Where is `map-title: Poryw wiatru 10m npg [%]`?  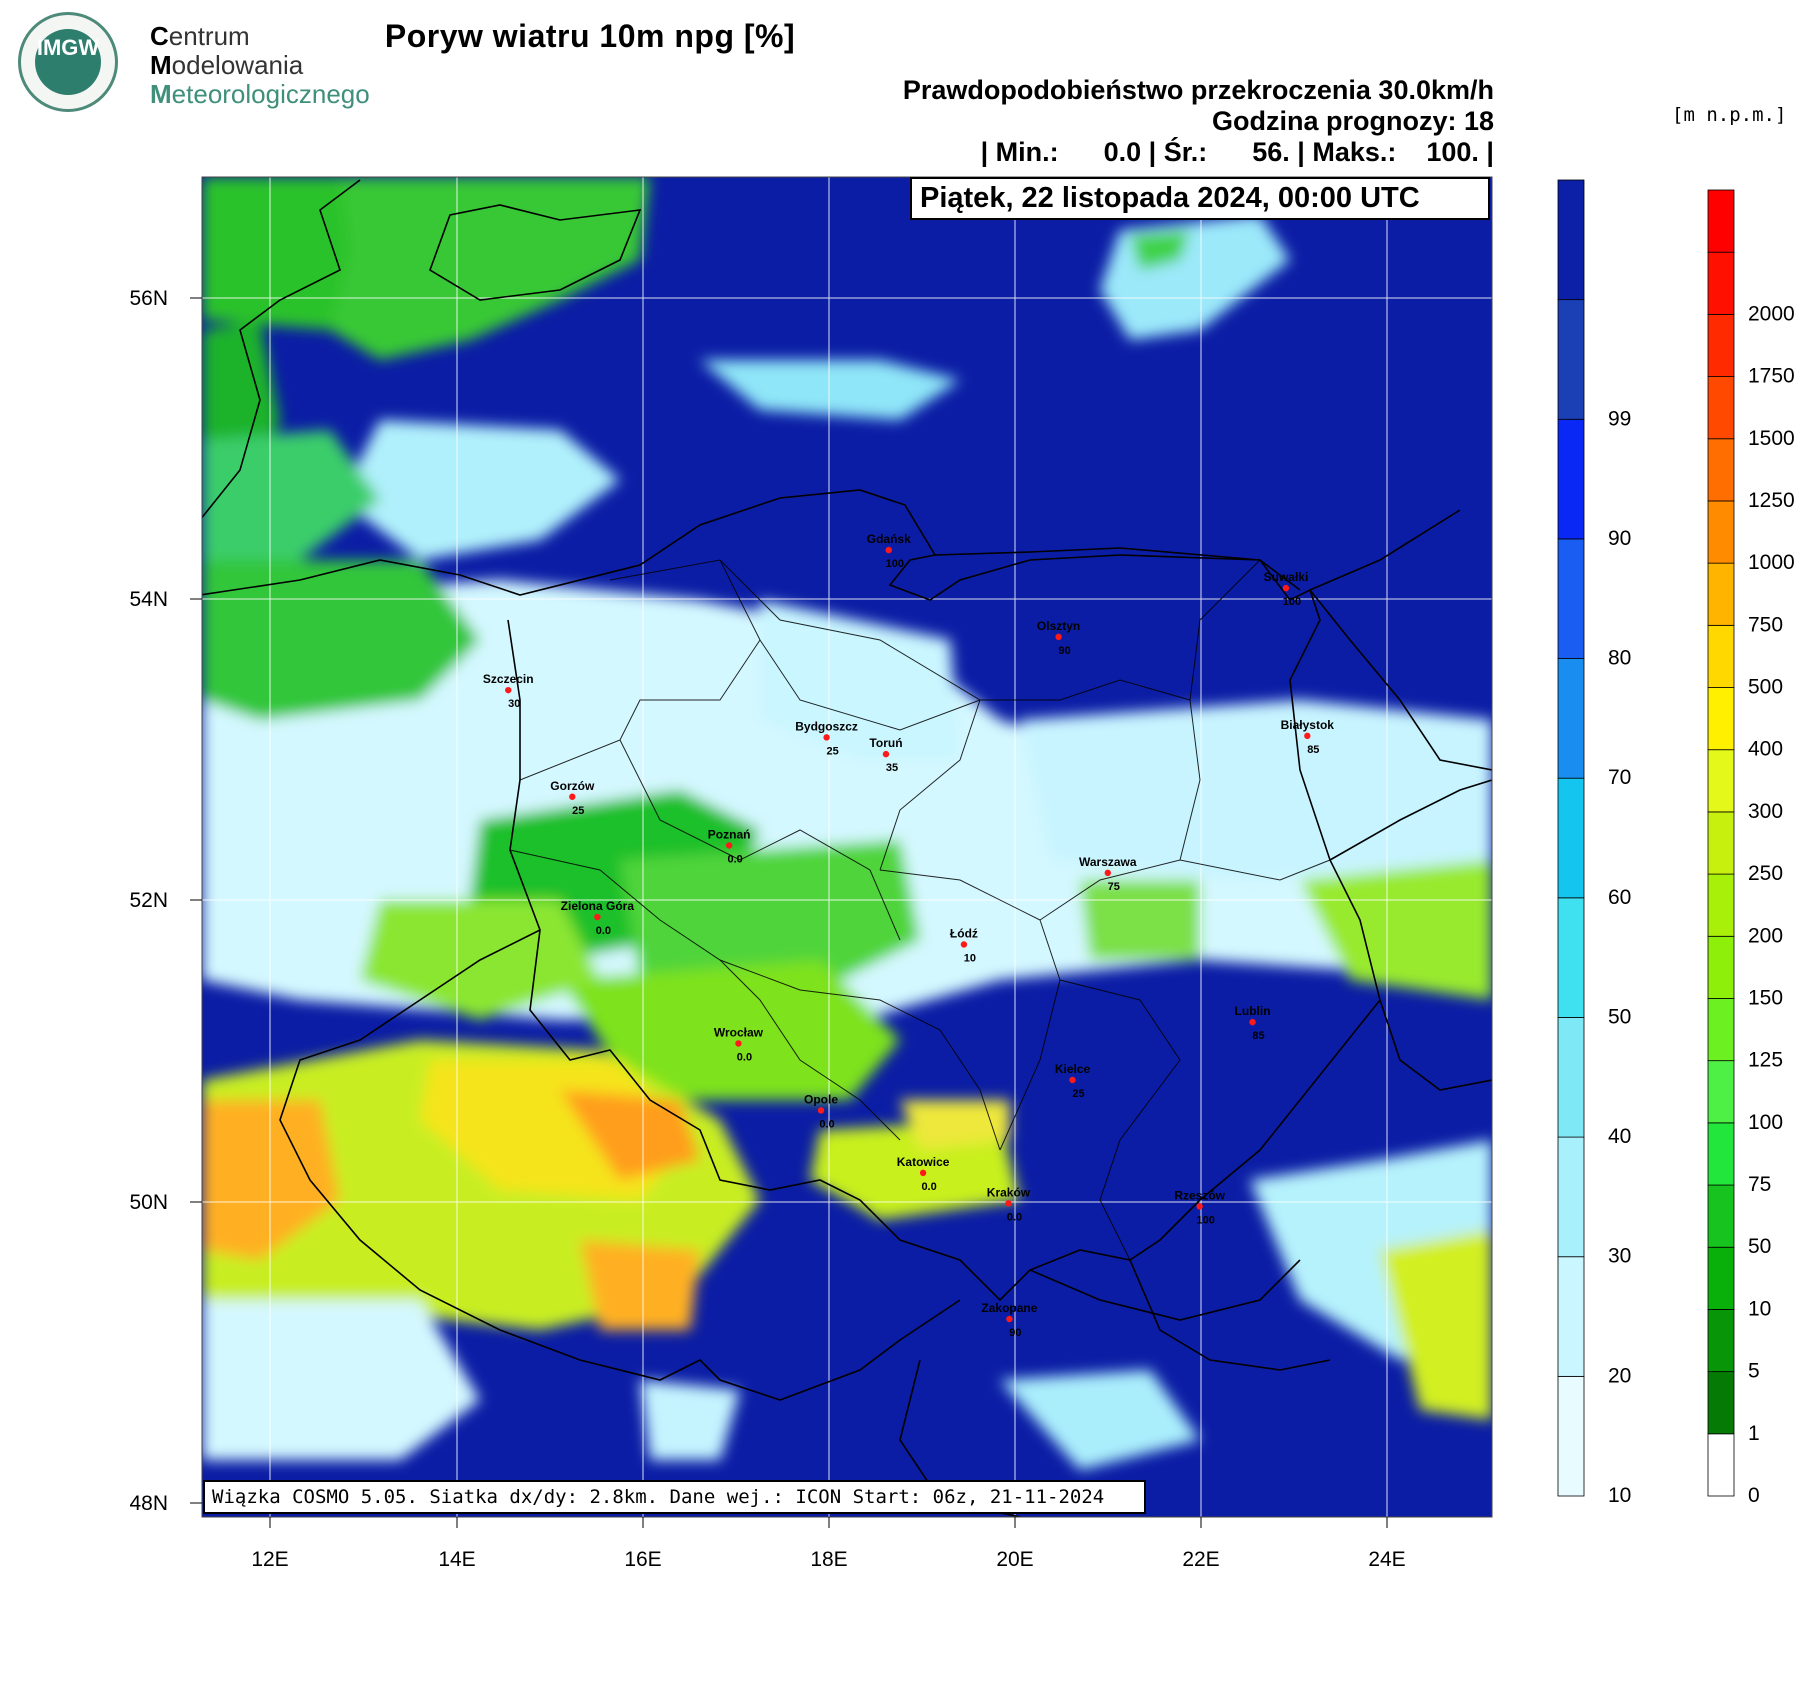 map-title: Poryw wiatru 10m npg [%] is located at coordinates (590, 36).